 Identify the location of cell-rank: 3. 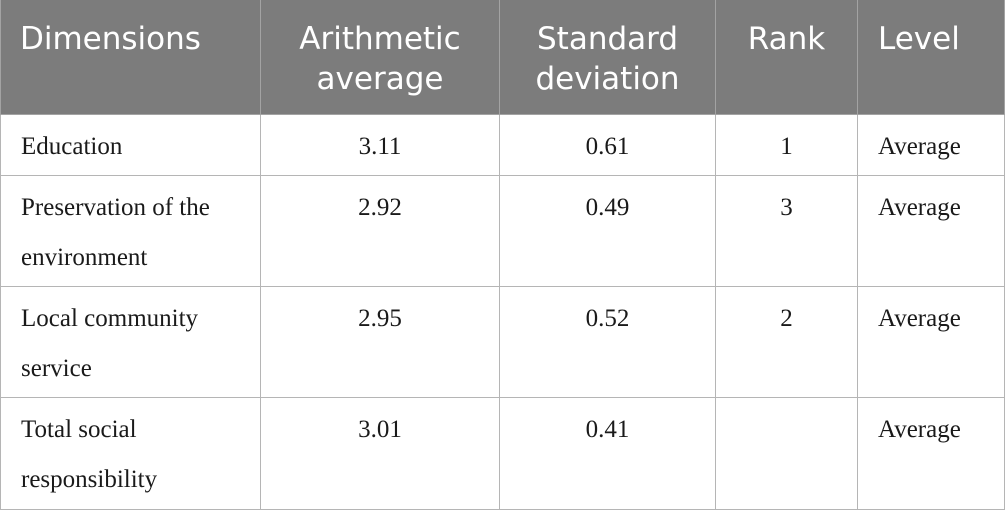
(786, 230).